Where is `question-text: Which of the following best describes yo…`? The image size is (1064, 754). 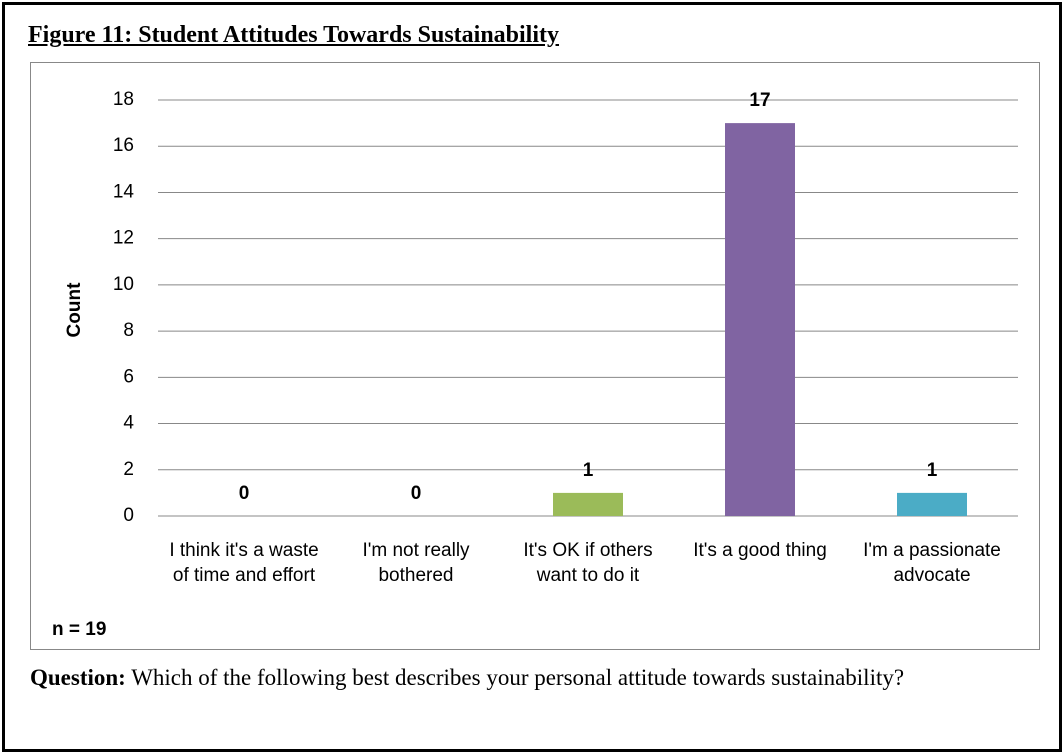 question-text: Which of the following best describes yo… is located at coordinates (518, 677).